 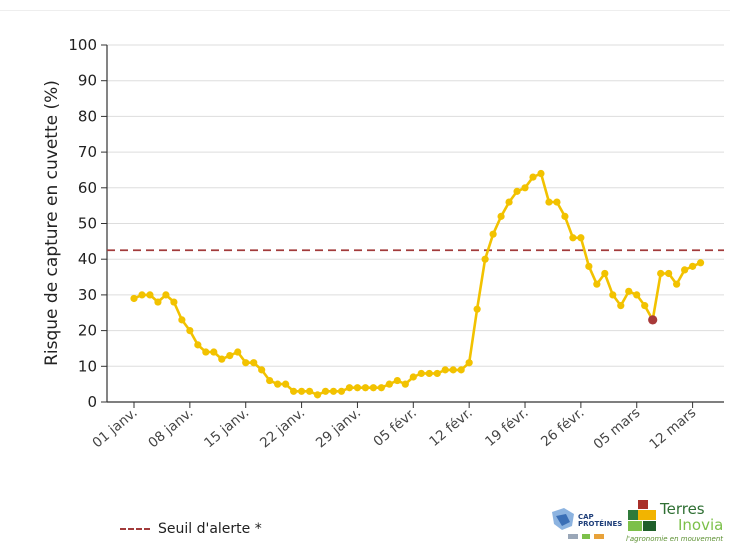 I want to click on x-tick-label: 05 févr., so click(x=394, y=427).